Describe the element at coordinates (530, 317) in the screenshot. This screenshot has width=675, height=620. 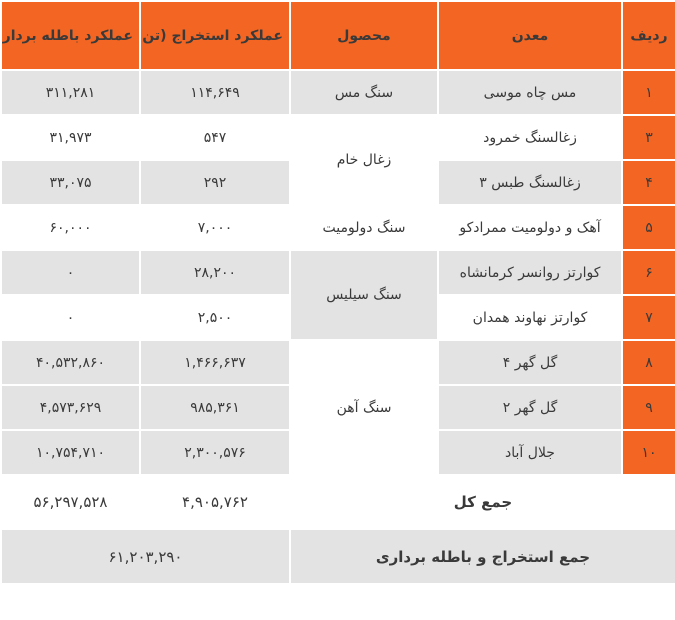
I see `mine-name: کوارتز نهاوند همدان` at that location.